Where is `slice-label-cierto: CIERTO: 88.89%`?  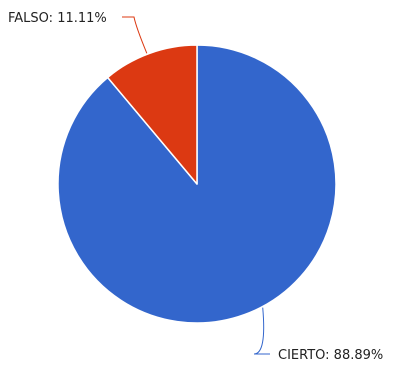
slice-label-cierto: CIERTO: 88.89% is located at coordinates (330, 355).